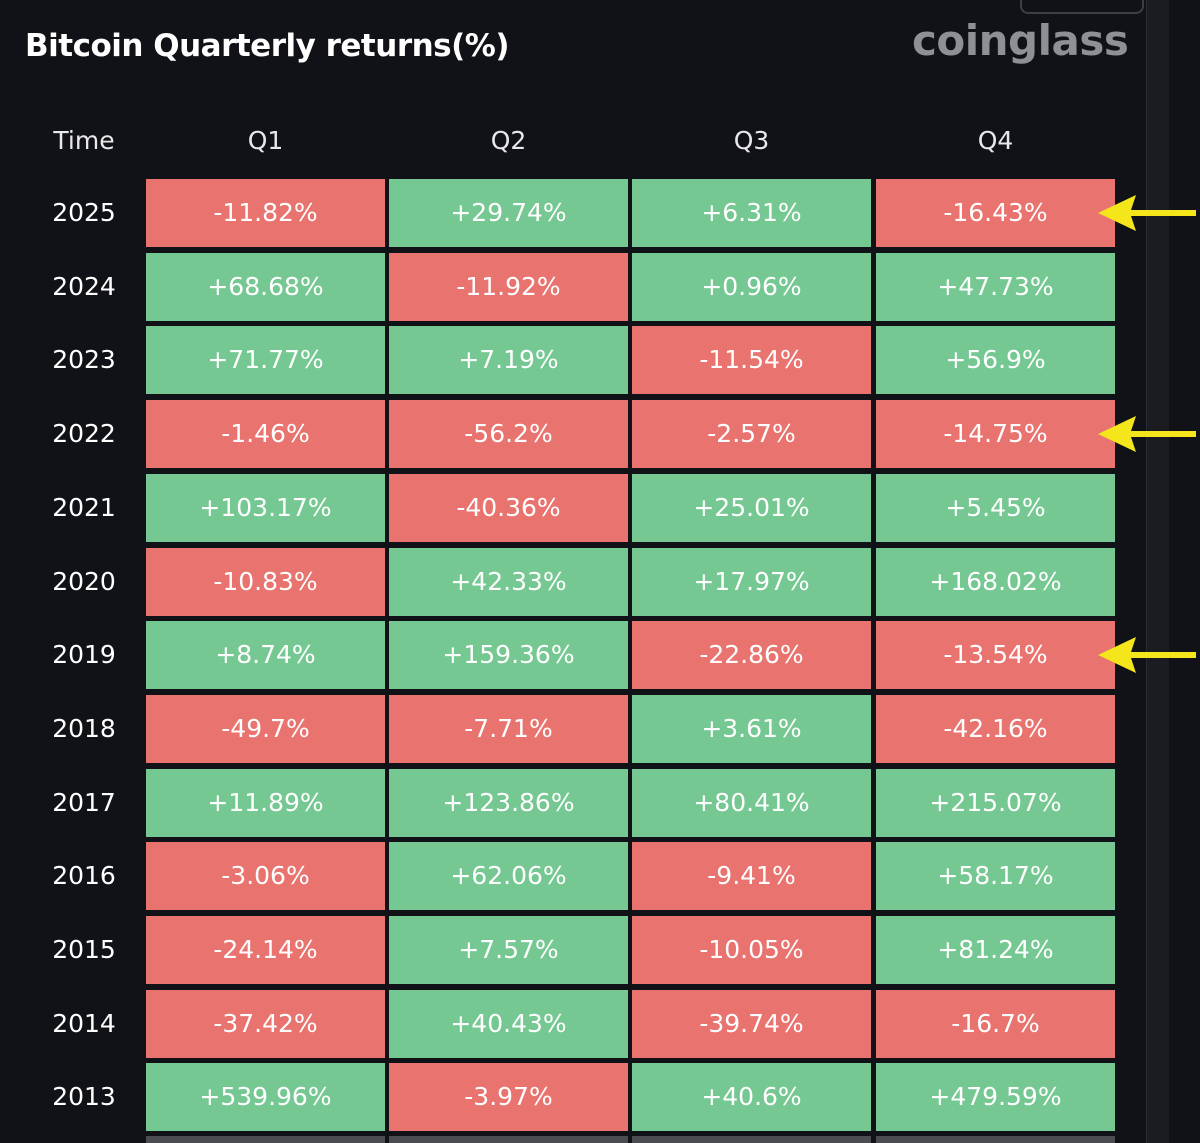  Describe the element at coordinates (84, 140) in the screenshot. I see `column-header-time: Time` at that location.